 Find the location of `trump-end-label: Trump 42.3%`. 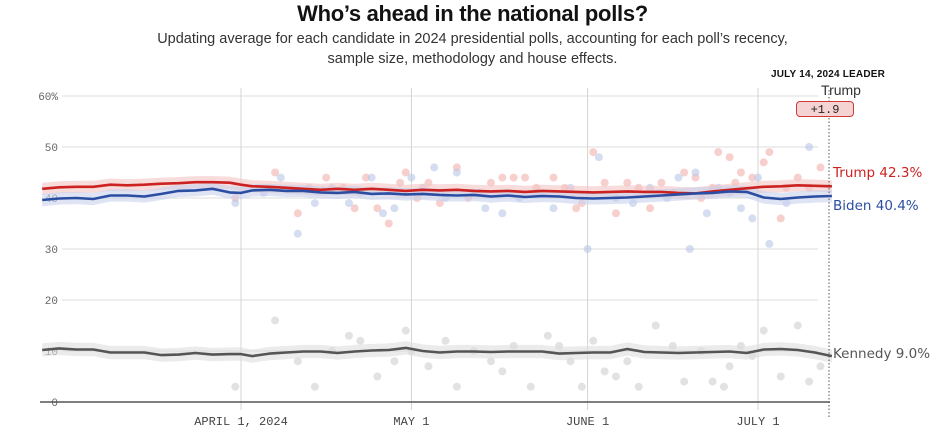

trump-end-label: Trump 42.3% is located at coordinates (878, 173).